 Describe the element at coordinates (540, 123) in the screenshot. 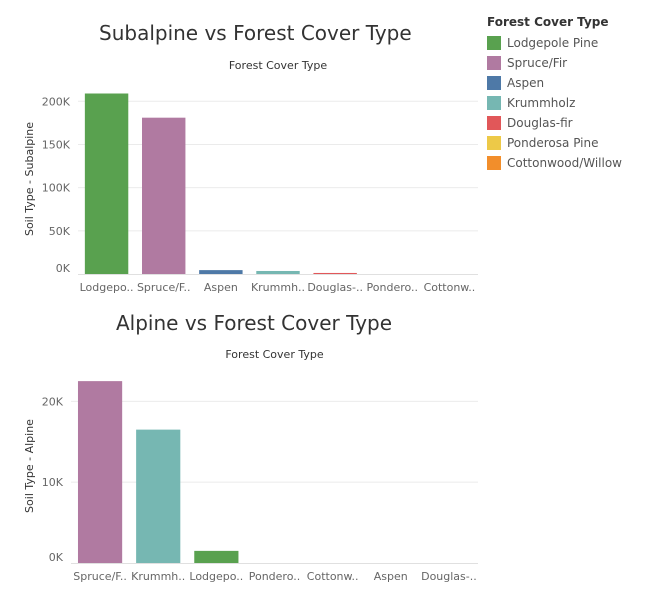

I see `legend-label: Douglas-fir` at that location.